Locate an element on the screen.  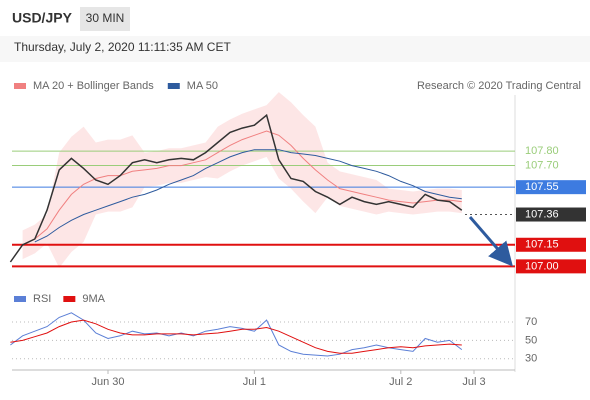
level-label: 107.80 is located at coordinates (542, 151).